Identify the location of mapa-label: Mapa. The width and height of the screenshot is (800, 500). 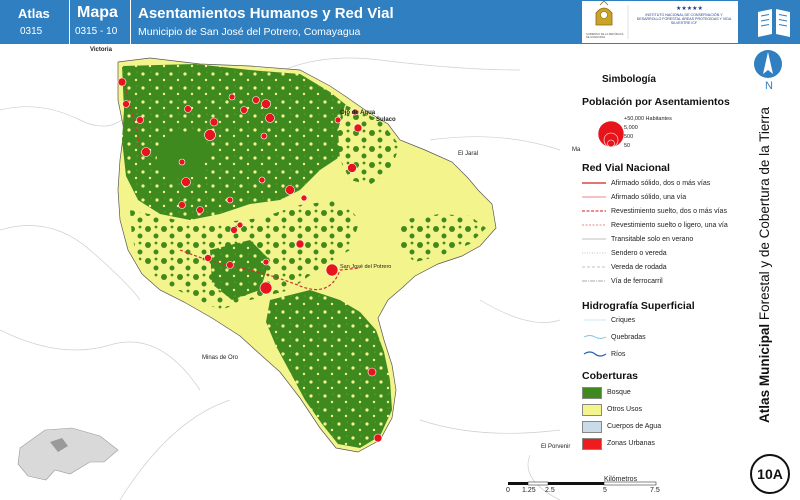
(97, 12).